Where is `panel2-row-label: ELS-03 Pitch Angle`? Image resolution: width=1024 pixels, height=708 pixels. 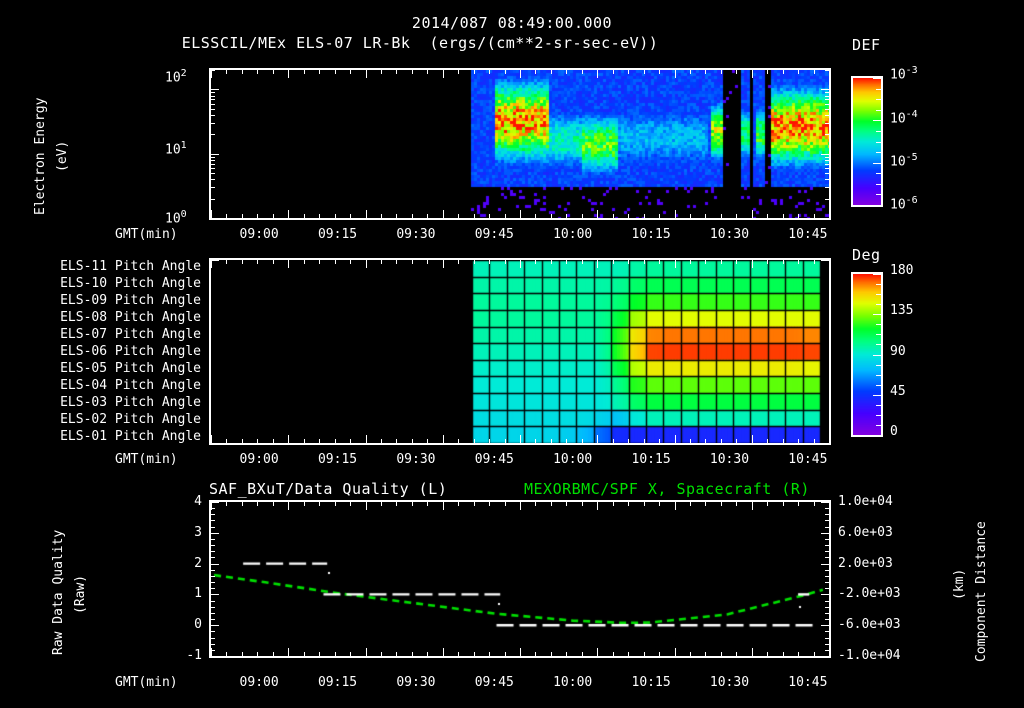 panel2-row-label: ELS-03 Pitch Angle is located at coordinates (130, 402).